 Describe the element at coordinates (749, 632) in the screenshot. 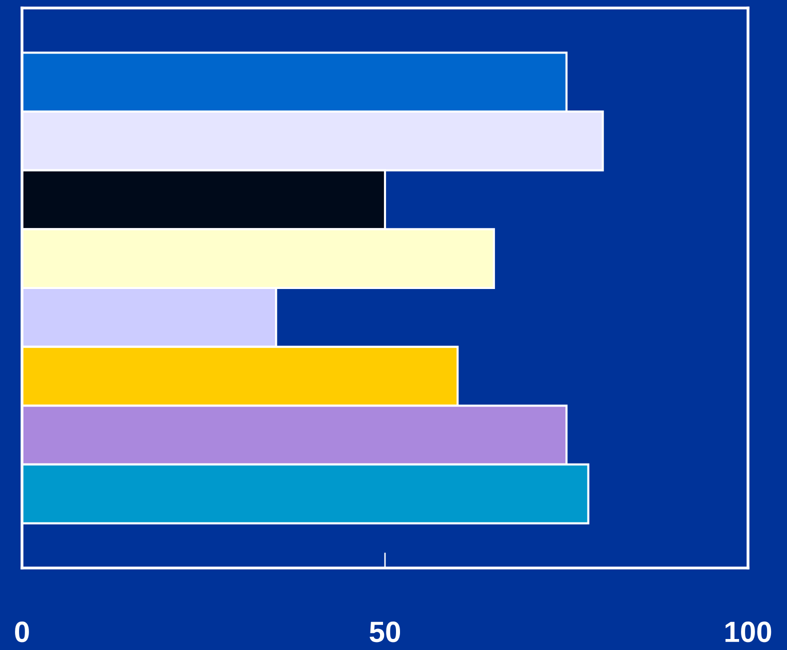

I see `x-tick-label: 100` at that location.